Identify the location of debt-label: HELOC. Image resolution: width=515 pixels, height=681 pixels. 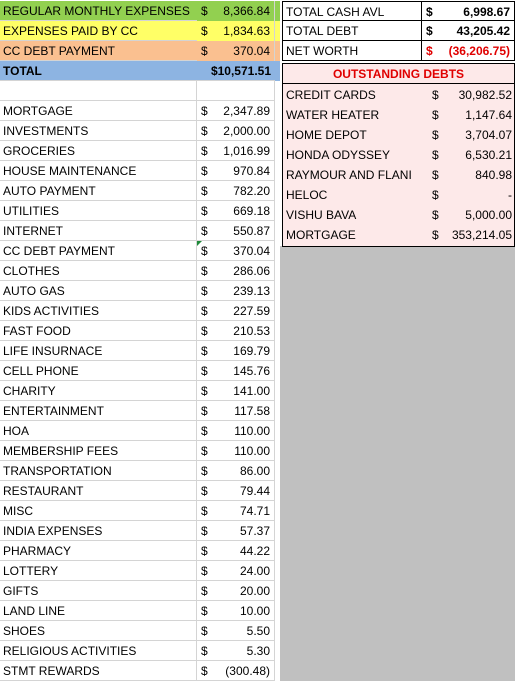
(307, 195).